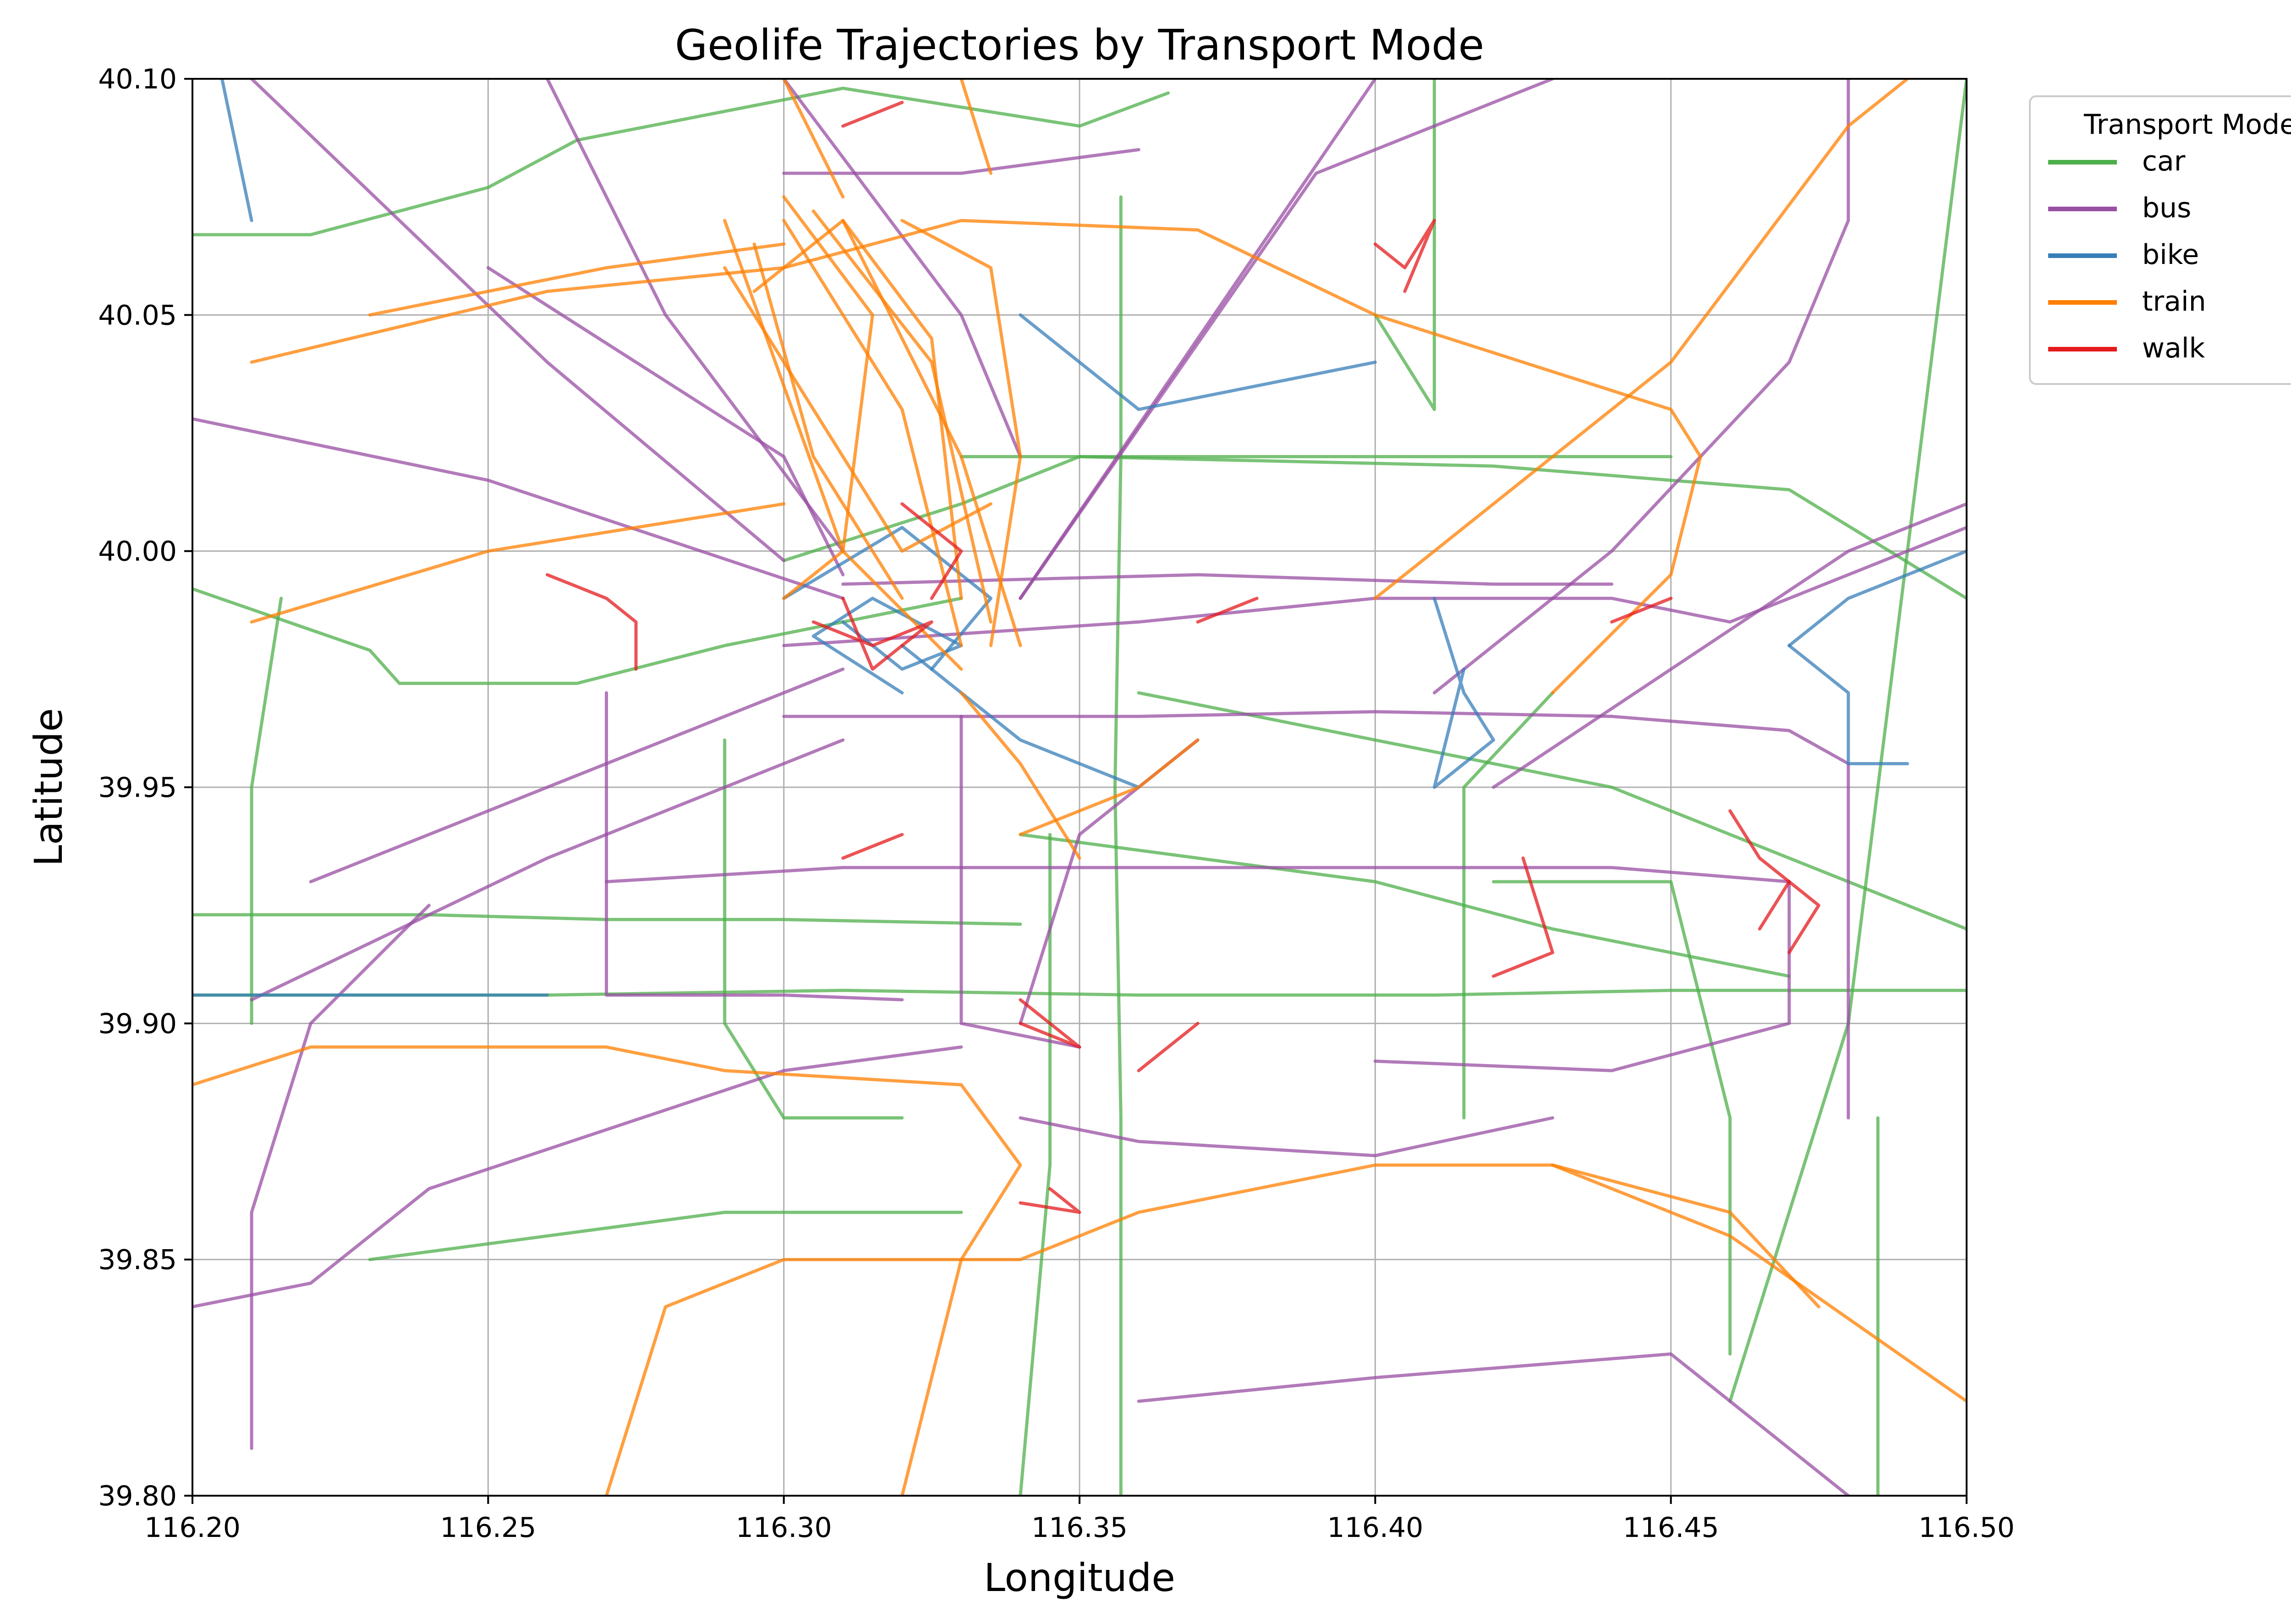 The width and height of the screenshot is (2291, 1624). Describe the element at coordinates (137, 552) in the screenshot. I see `y-tick-label: 40.00` at that location.